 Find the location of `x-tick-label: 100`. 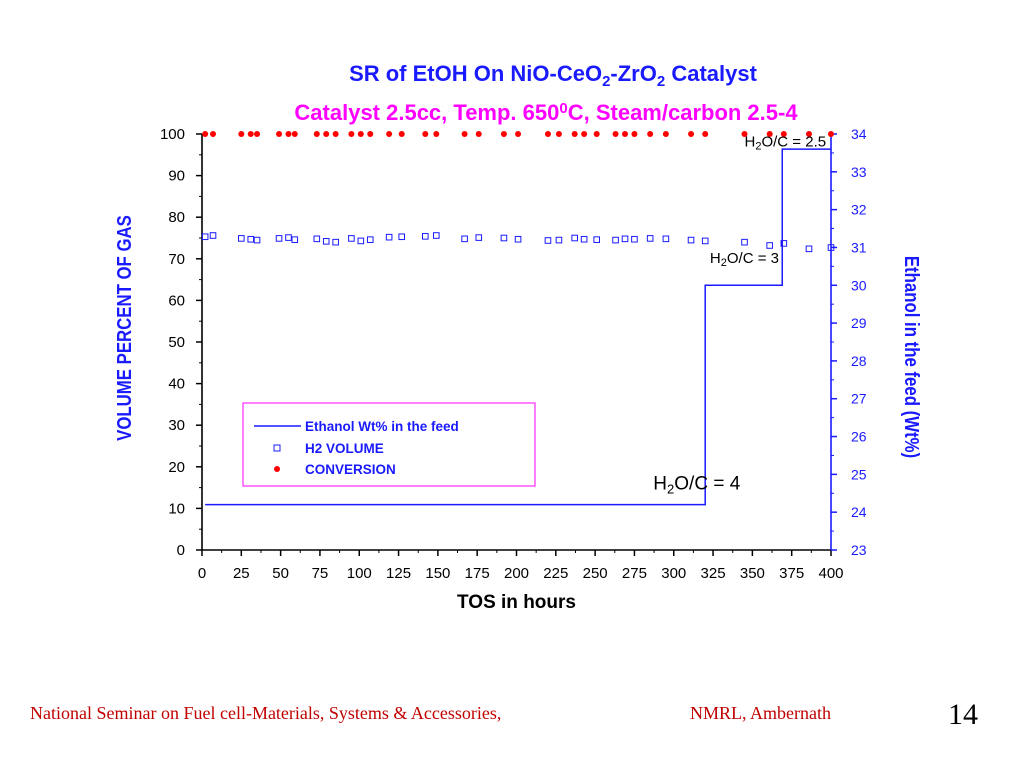

x-tick-label: 100 is located at coordinates (359, 573).